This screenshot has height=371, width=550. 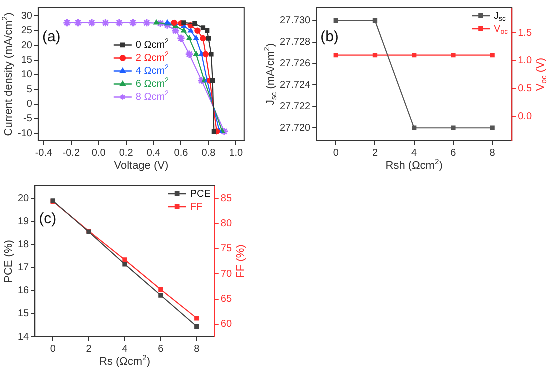 I want to click on y2-tick-label: 65, so click(x=226, y=299).